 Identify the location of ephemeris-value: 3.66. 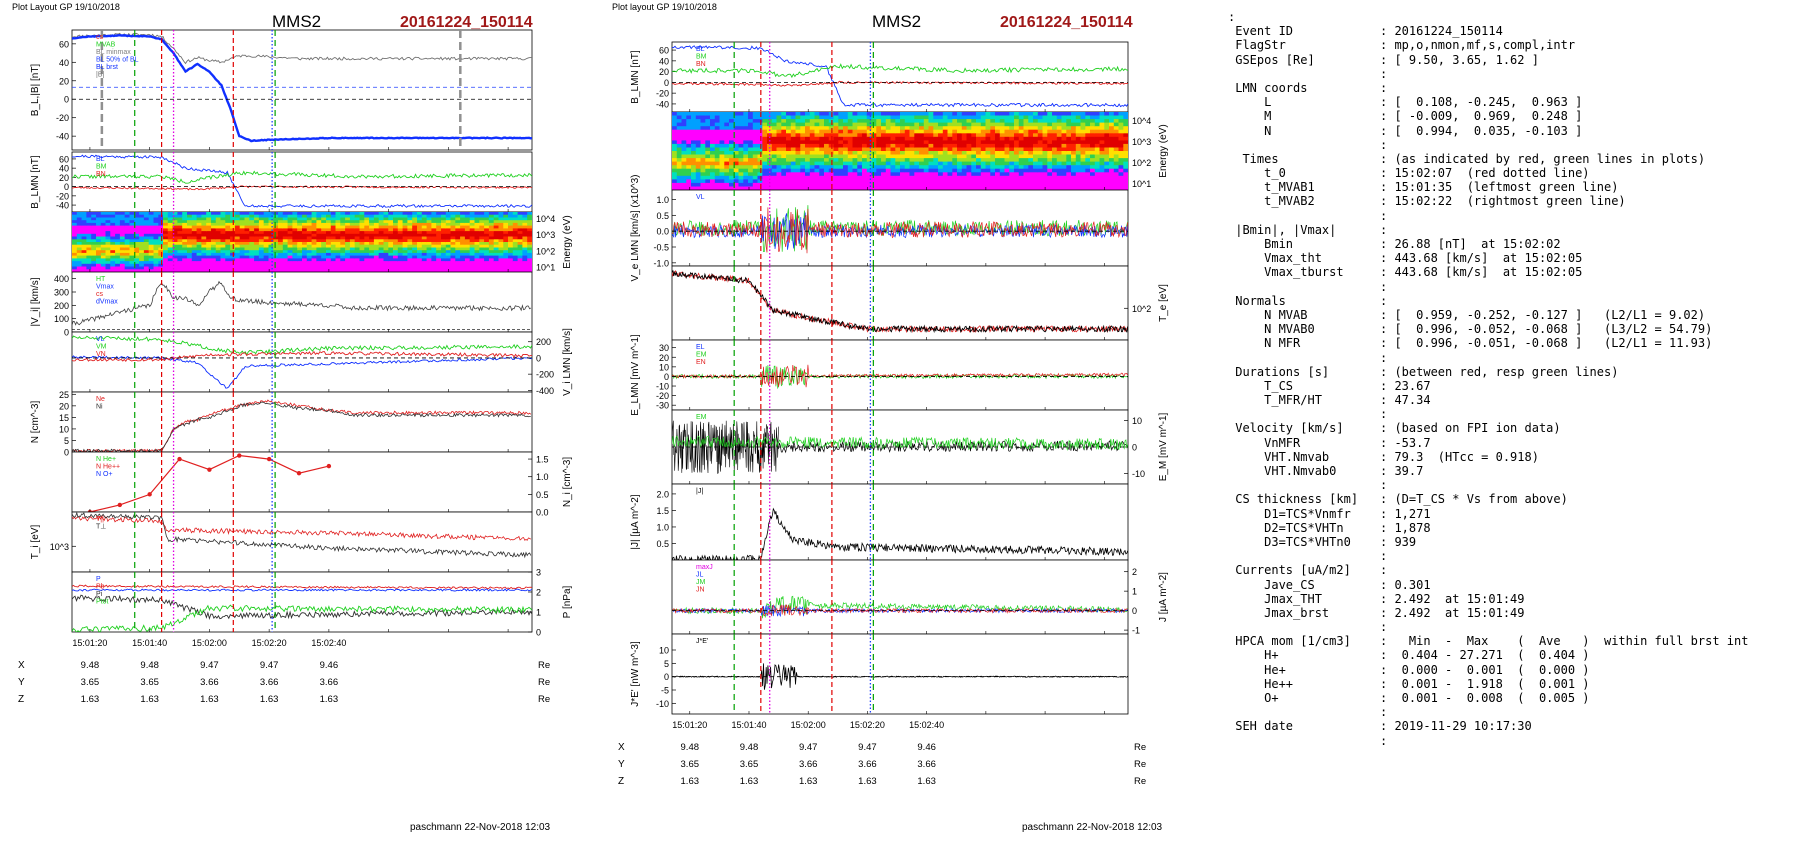
(329, 682).